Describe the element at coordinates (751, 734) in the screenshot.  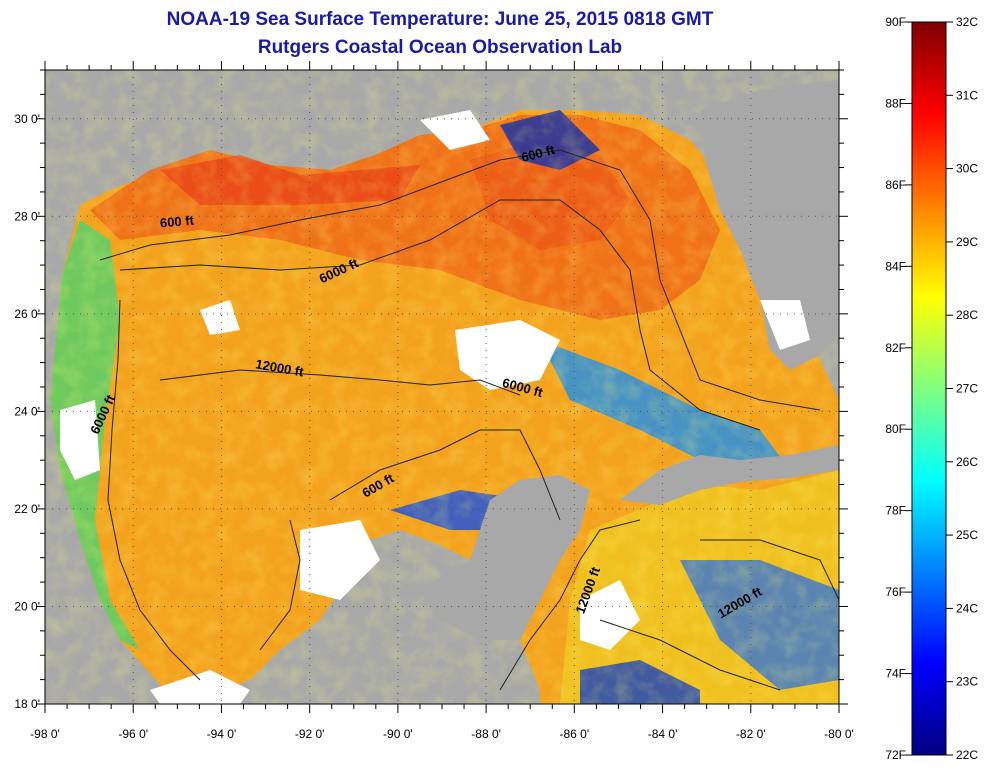
I see `lon-tick-label: -82 0'` at that location.